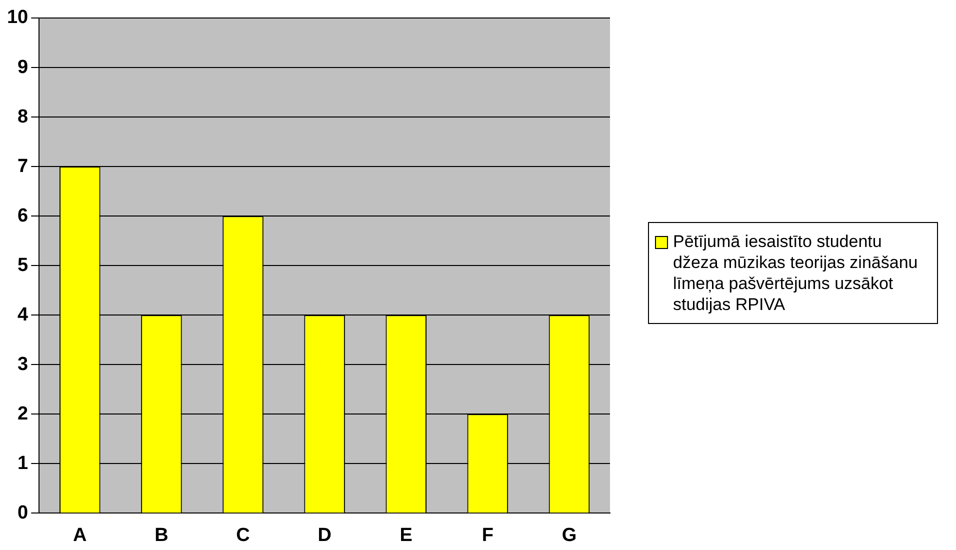  Describe the element at coordinates (23, 117) in the screenshot. I see `y-tick-label: 8` at that location.